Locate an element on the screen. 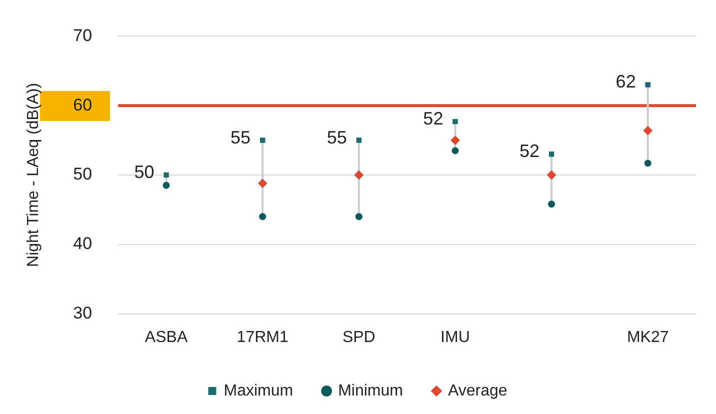 This screenshot has width=716, height=414. annotation: 62 is located at coordinates (626, 82).